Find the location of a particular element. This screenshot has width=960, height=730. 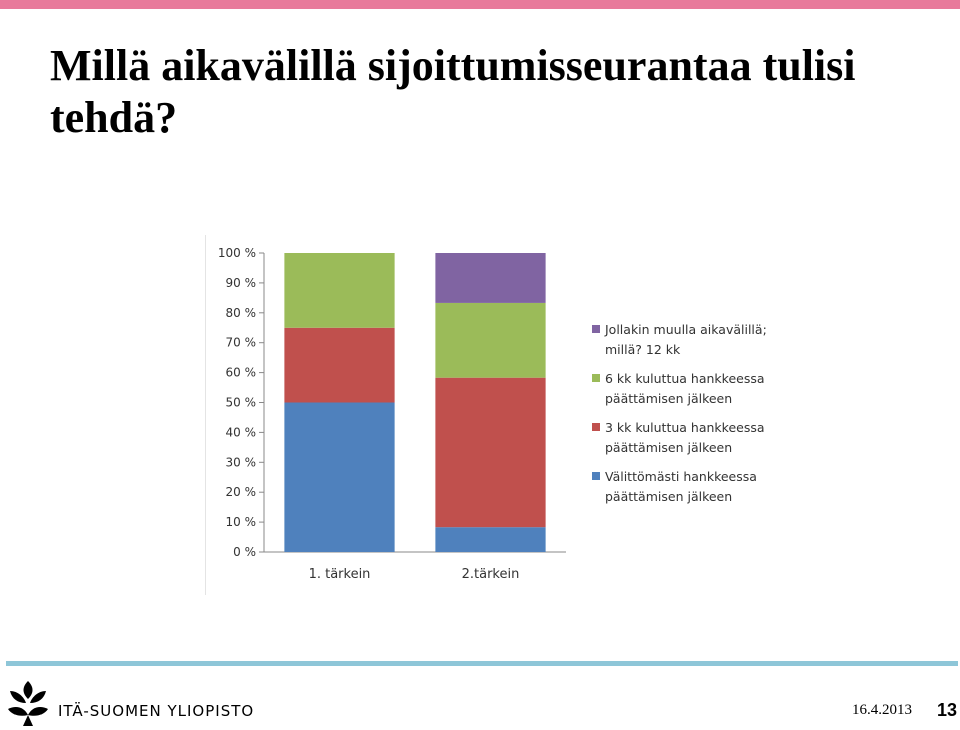

y-tick-label: 30 % is located at coordinates (241, 462).